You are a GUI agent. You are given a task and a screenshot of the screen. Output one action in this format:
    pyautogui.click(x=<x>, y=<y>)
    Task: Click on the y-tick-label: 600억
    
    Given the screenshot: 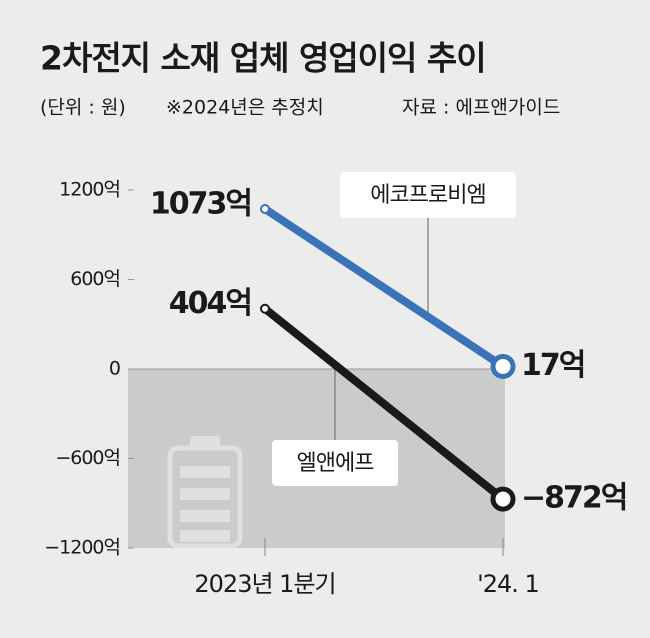 What is the action you would take?
    pyautogui.click(x=95, y=279)
    